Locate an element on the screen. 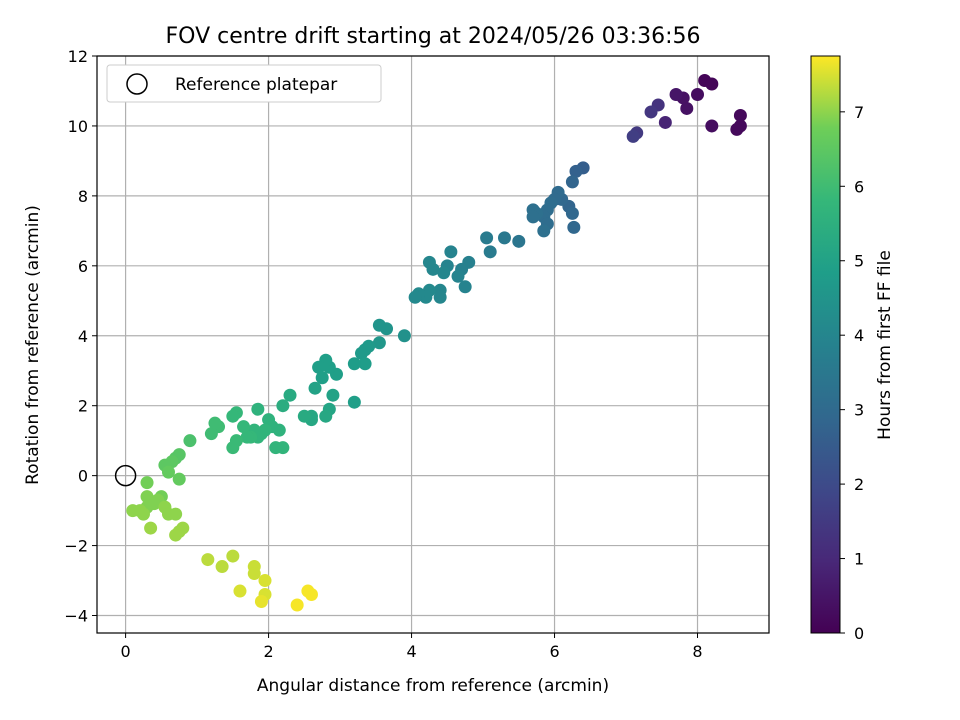  x-axis-label: Angular distance from reference (arcmin) is located at coordinates (433, 686).